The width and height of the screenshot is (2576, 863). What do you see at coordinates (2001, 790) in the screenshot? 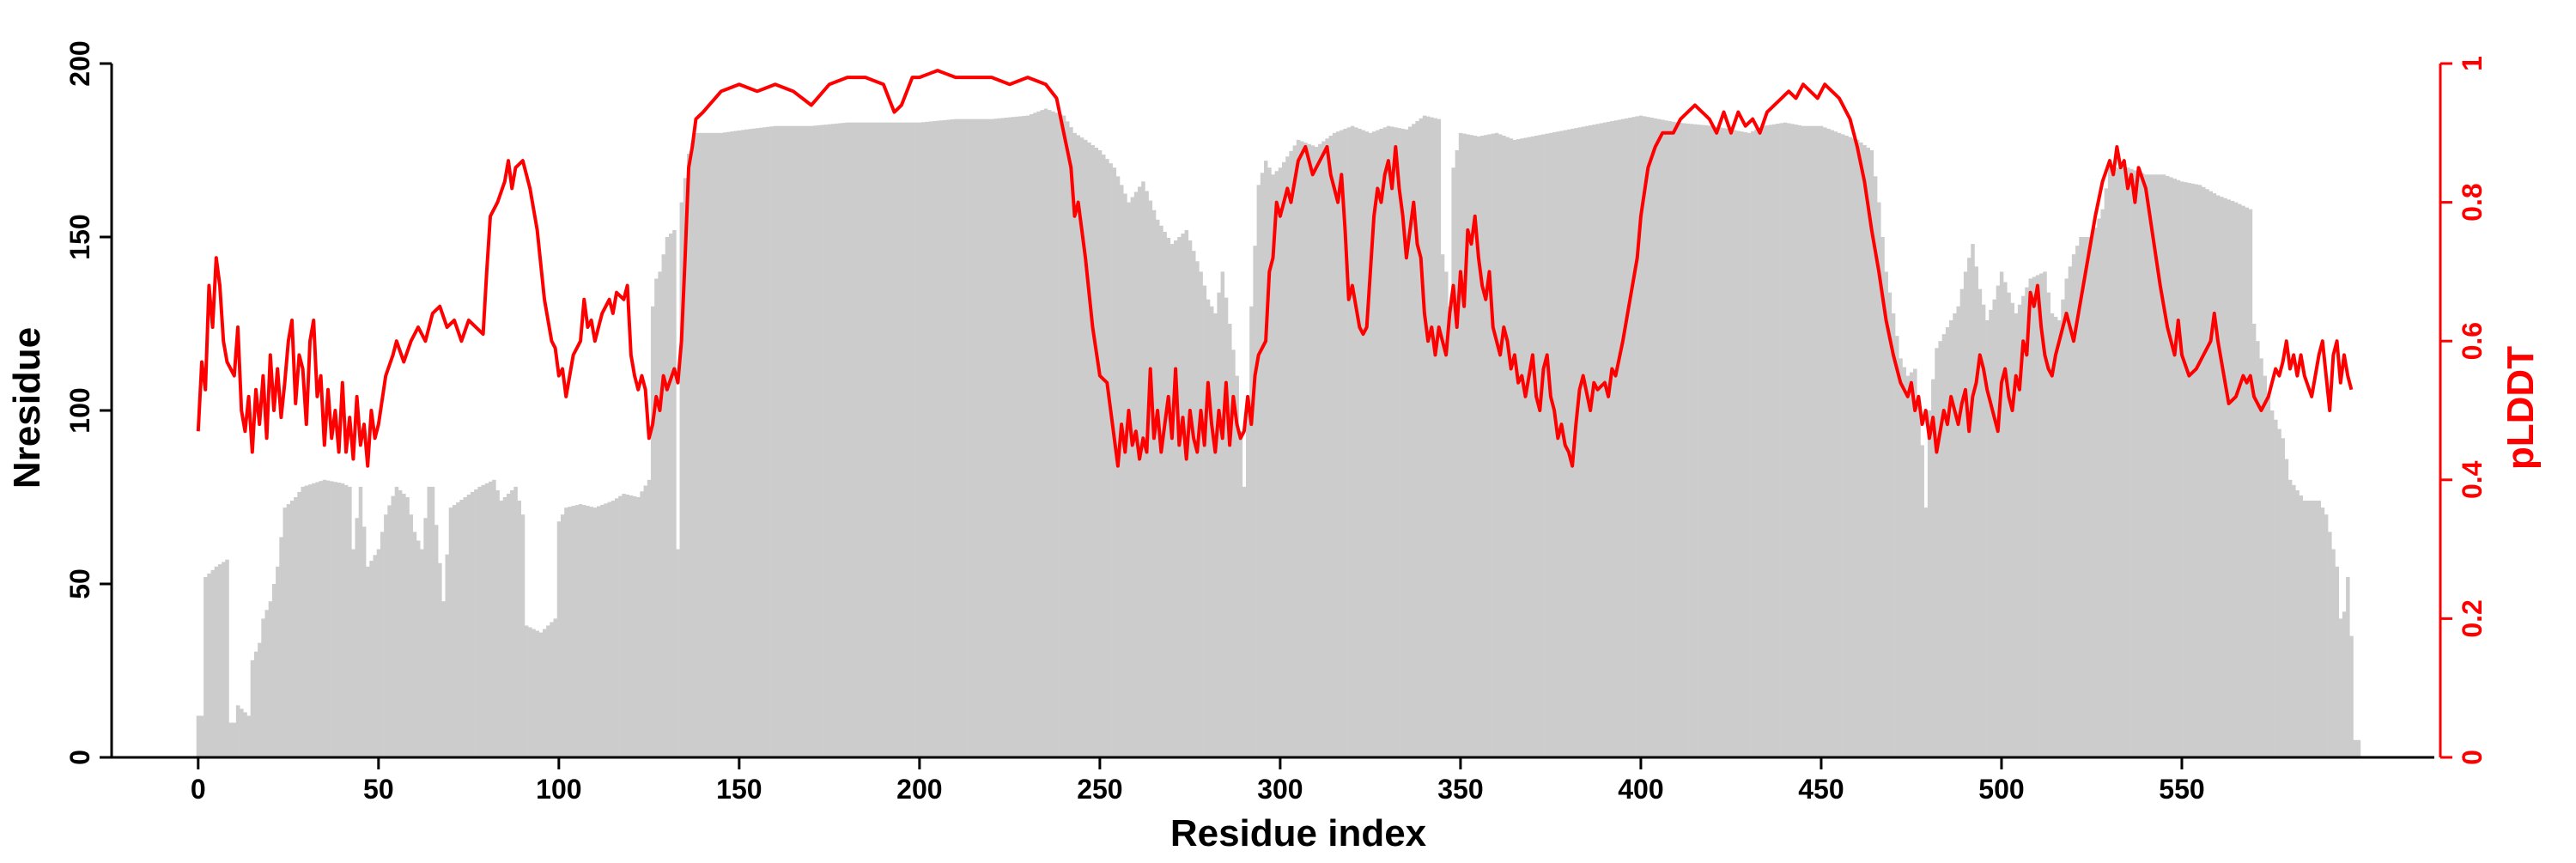
I see `x-tick-label-500: 500` at bounding box center [2001, 790].